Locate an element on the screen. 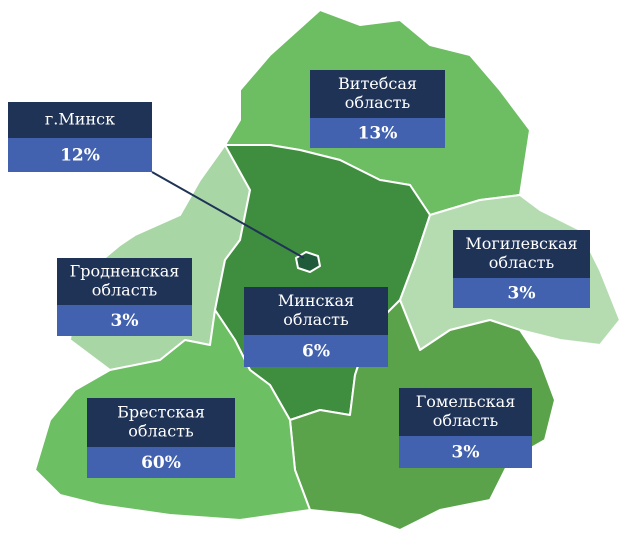 The image size is (626, 536). region-share: 12% is located at coordinates (80, 156).